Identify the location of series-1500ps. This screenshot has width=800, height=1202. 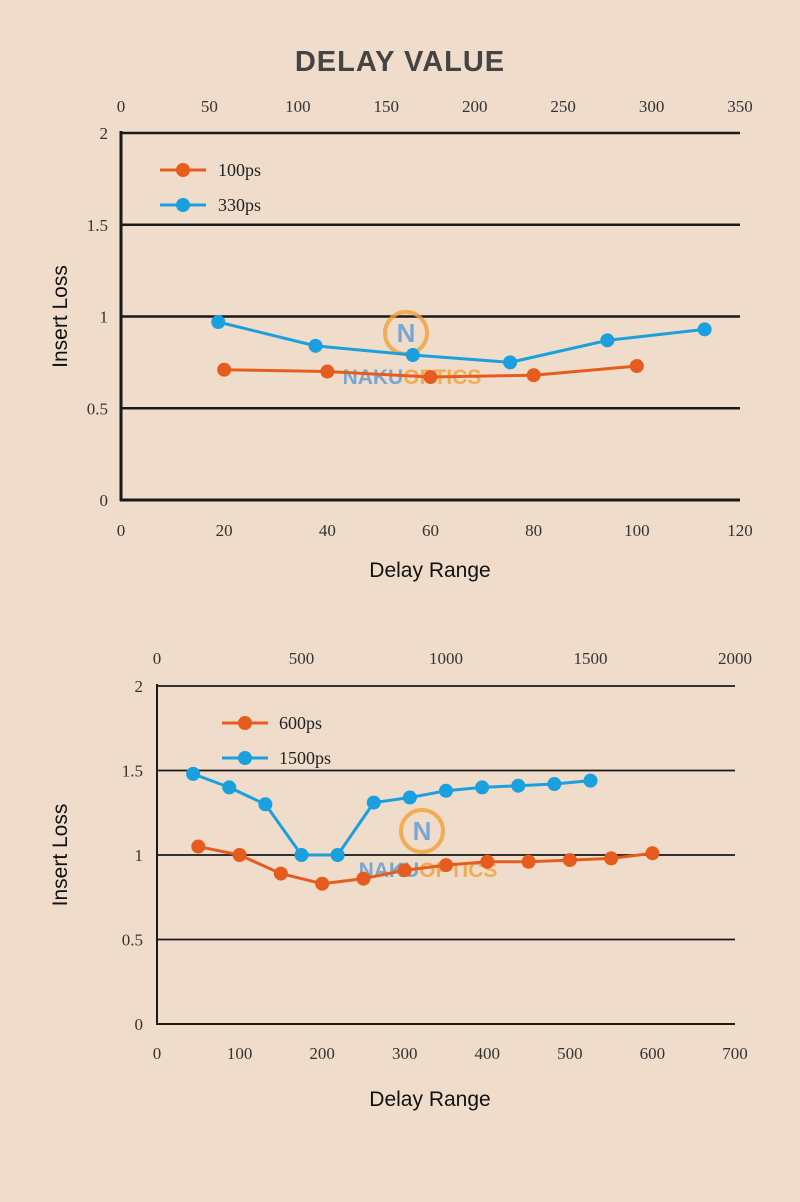
(392, 814).